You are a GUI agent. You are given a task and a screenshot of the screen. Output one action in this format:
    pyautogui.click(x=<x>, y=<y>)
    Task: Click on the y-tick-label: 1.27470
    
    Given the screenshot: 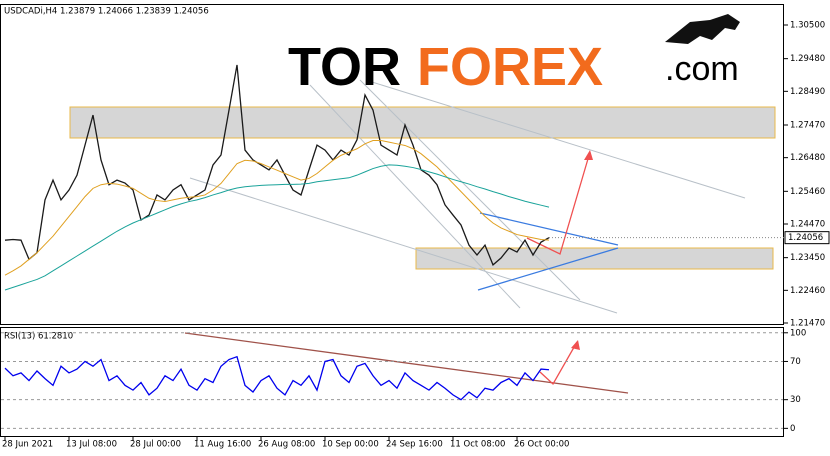 What is the action you would take?
    pyautogui.click(x=807, y=125)
    